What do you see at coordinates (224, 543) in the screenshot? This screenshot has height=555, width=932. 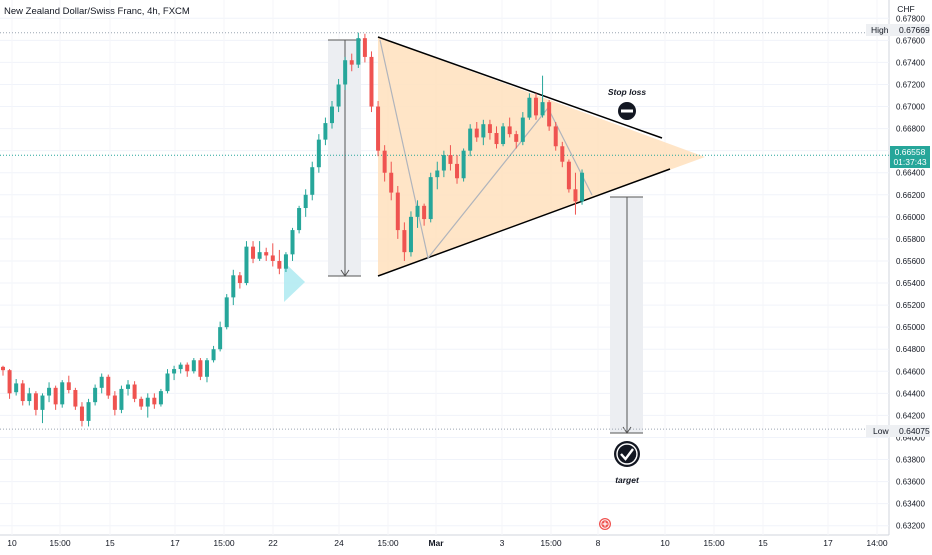 I see `time-tick-label: 15:00` at bounding box center [224, 543].